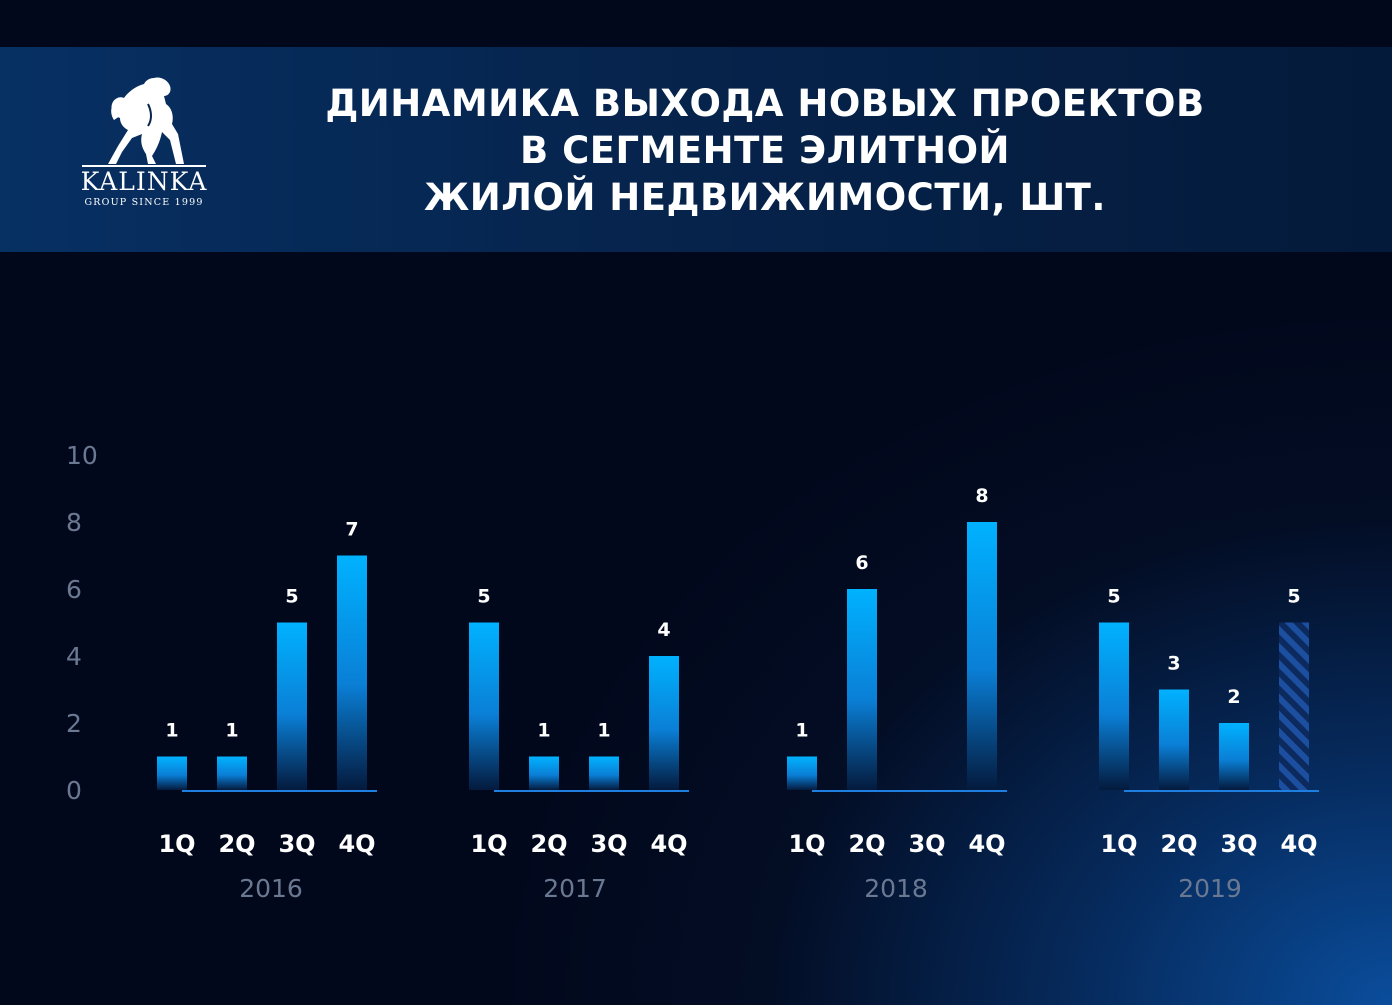  Describe the element at coordinates (232, 773) in the screenshot. I see `bar-2016-2Q` at that location.